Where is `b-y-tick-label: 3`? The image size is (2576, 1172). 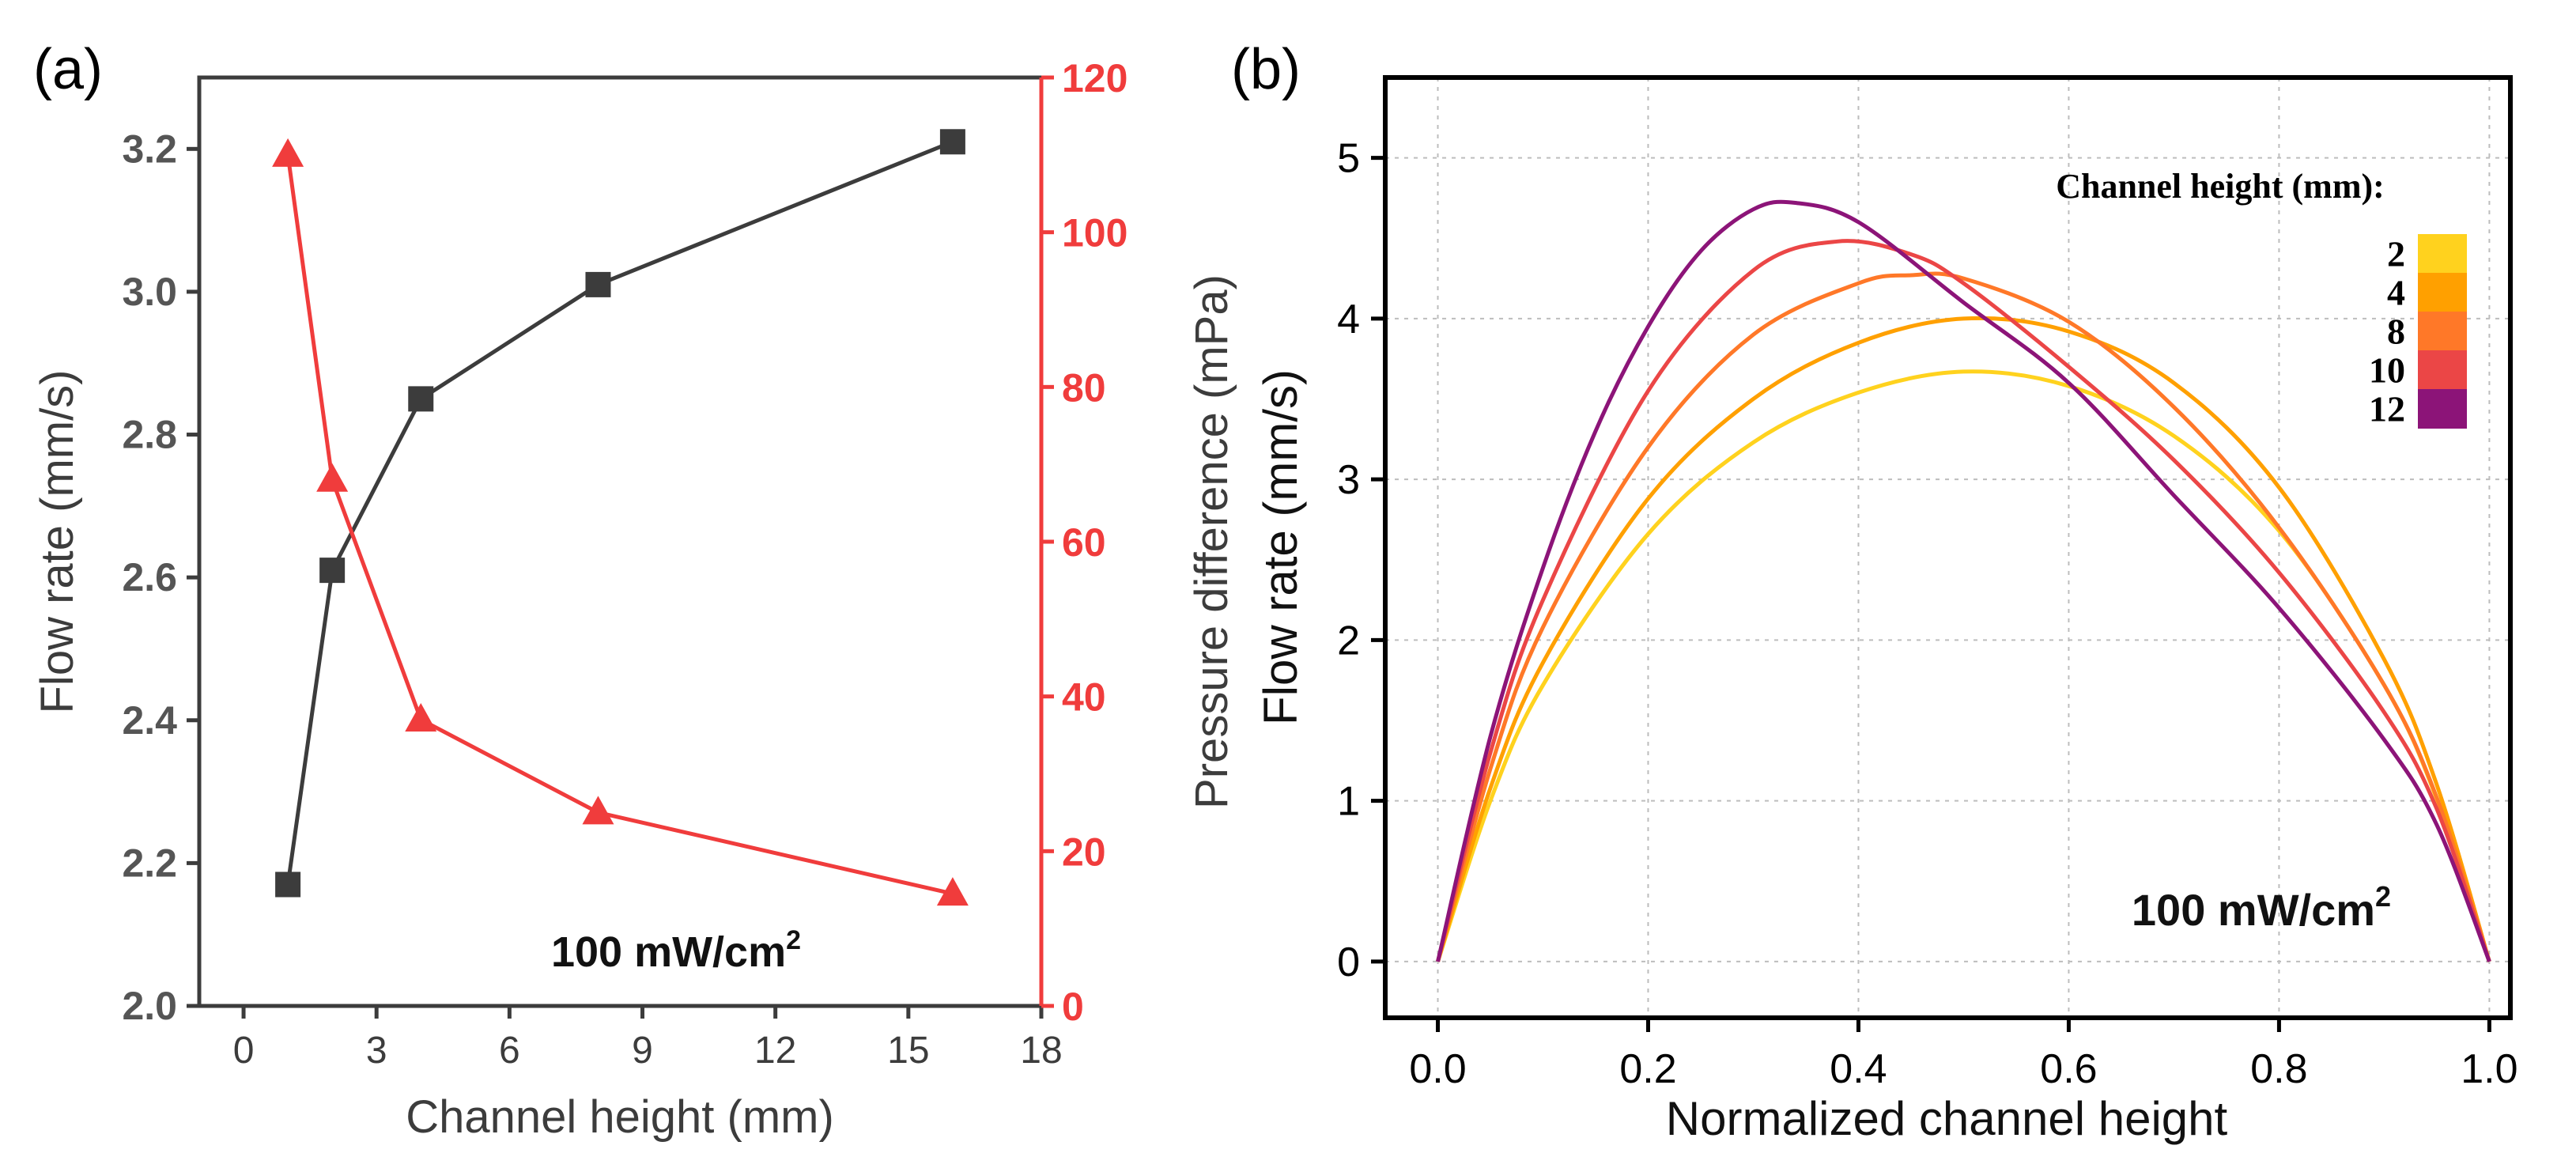 b-y-tick-label: 3 is located at coordinates (1348, 480).